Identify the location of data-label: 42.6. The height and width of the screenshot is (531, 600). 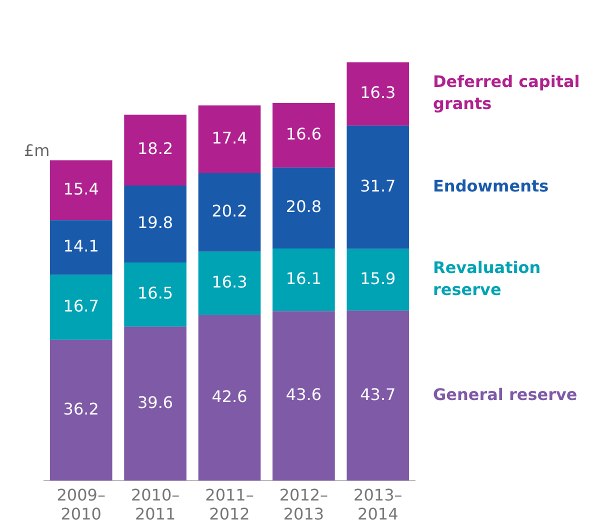
(230, 396).